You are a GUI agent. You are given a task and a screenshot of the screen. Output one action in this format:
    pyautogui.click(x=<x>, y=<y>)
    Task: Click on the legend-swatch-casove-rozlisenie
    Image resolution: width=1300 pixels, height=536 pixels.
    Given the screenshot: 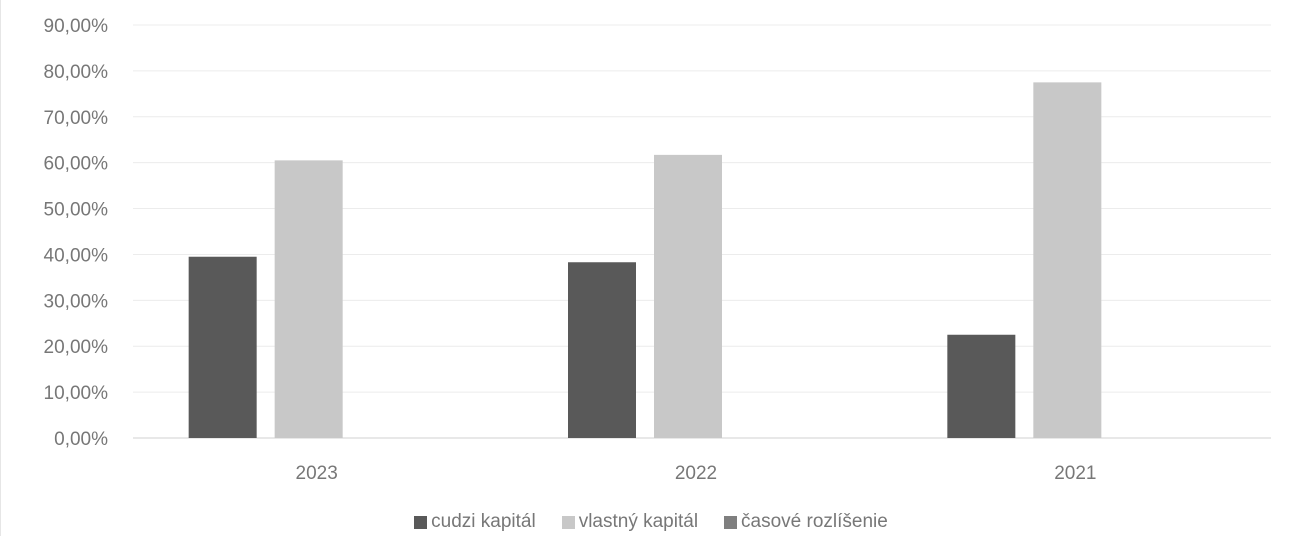 What is the action you would take?
    pyautogui.click(x=731, y=522)
    